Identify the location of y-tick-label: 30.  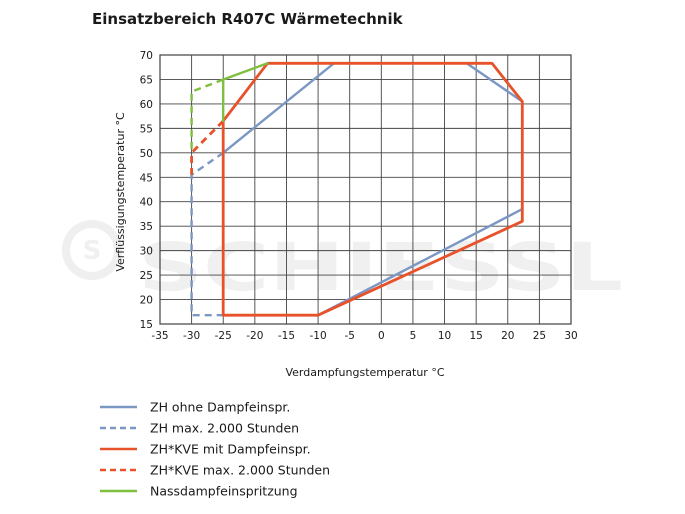
(146, 252).